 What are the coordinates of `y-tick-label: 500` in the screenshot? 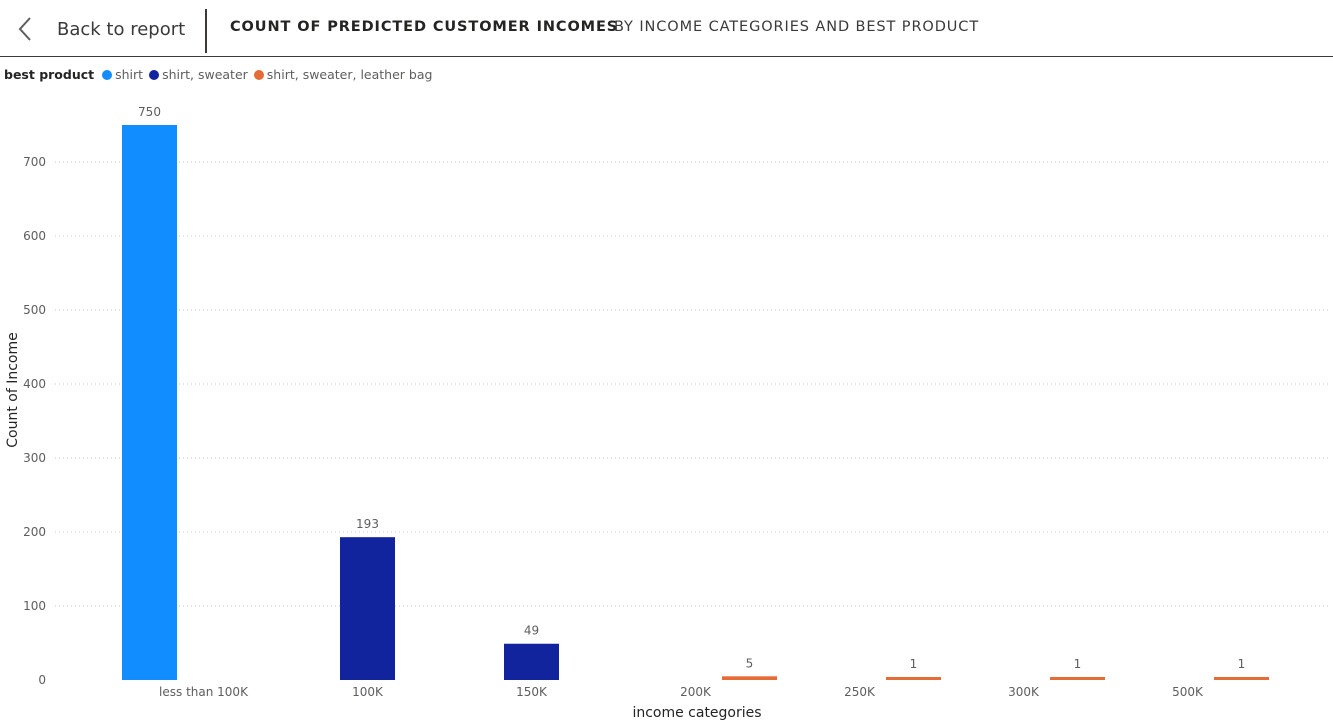 It's located at (34, 310).